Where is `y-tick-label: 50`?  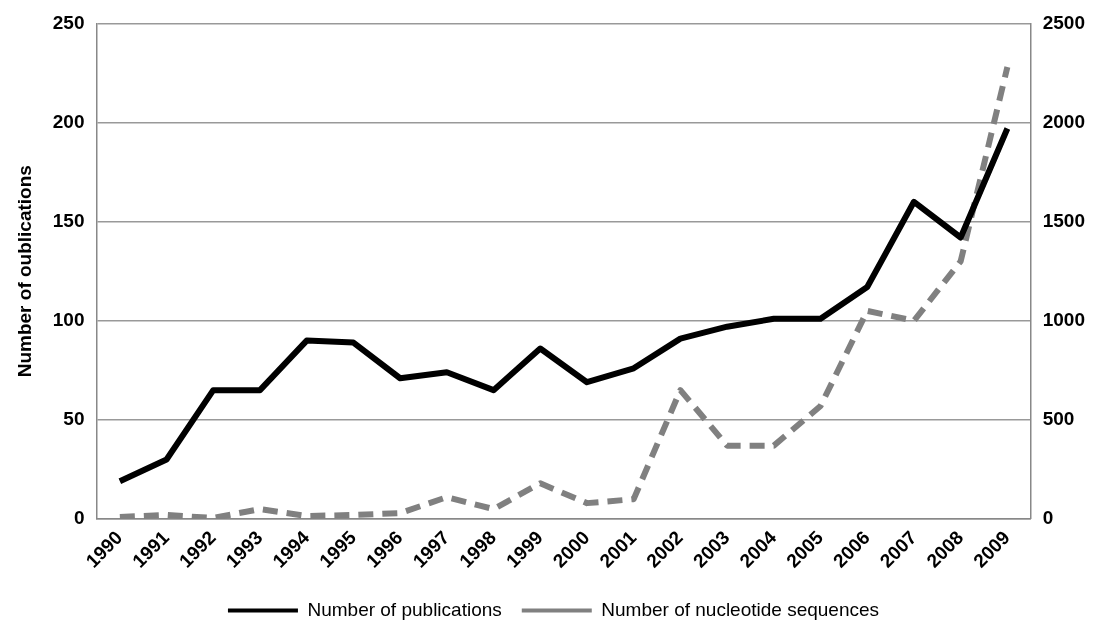 y-tick-label: 50 is located at coordinates (74, 419).